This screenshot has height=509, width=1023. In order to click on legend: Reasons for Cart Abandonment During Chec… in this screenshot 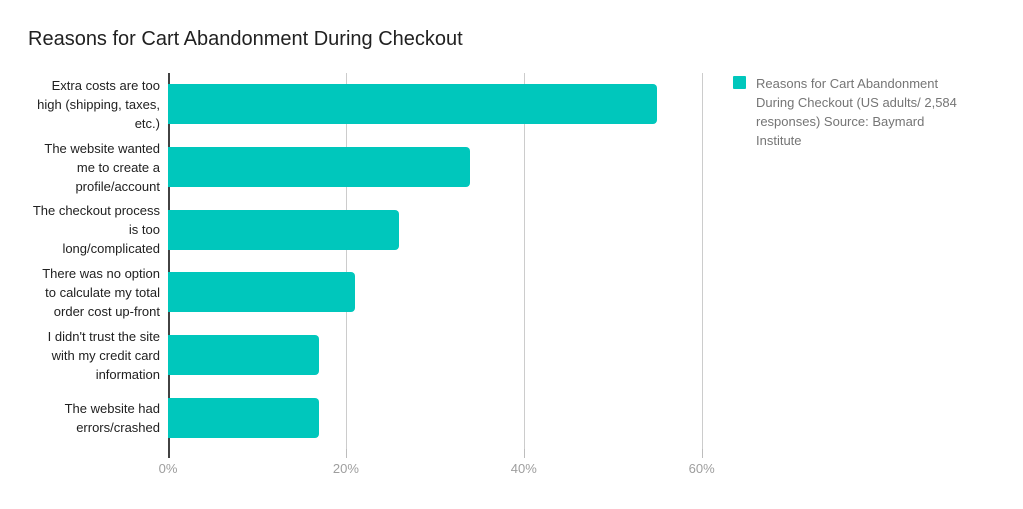, I will do `click(850, 112)`.